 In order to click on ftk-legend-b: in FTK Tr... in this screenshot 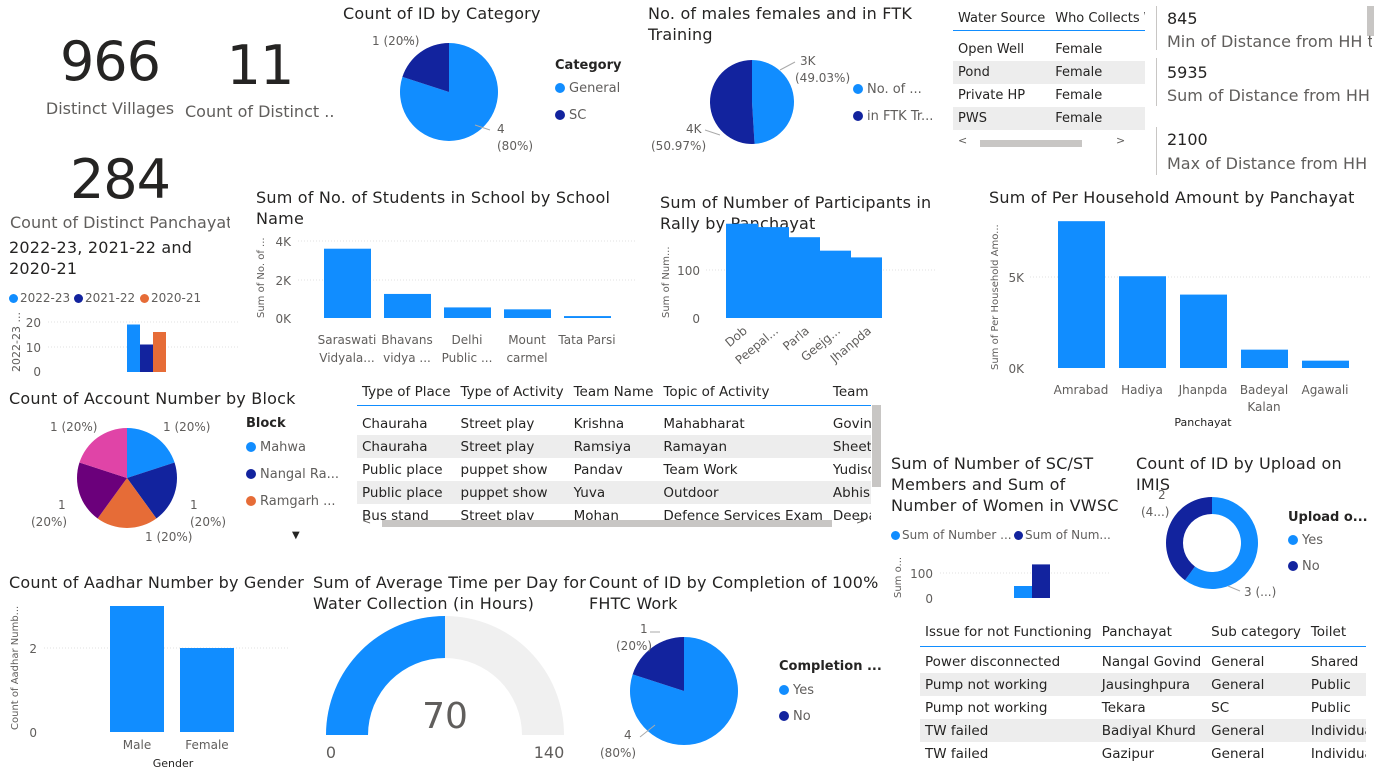, I will do `click(893, 116)`.